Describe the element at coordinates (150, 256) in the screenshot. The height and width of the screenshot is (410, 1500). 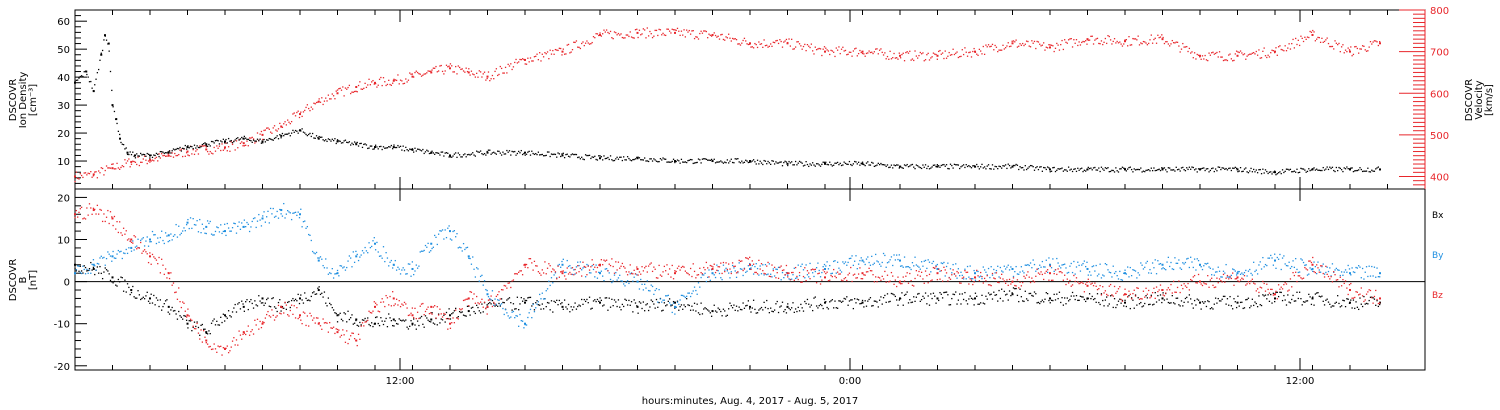
I see `bz-point` at that location.